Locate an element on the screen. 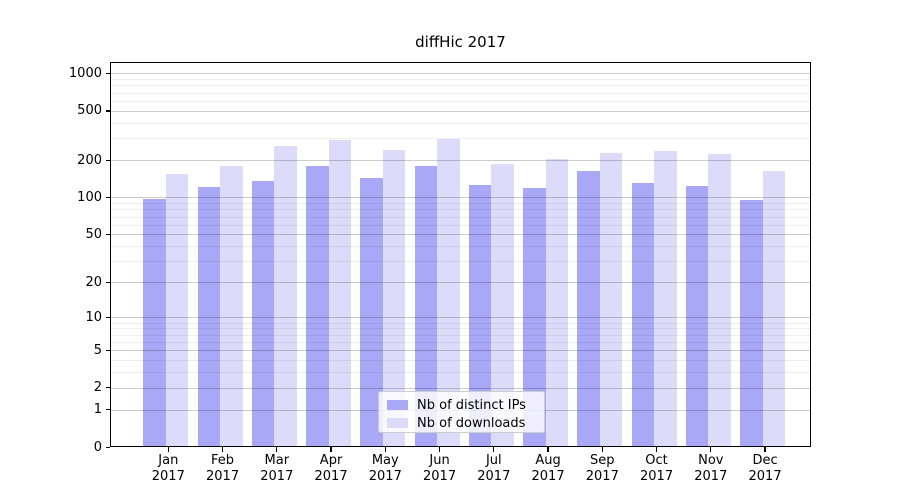  x-tick-apr is located at coordinates (331, 449).